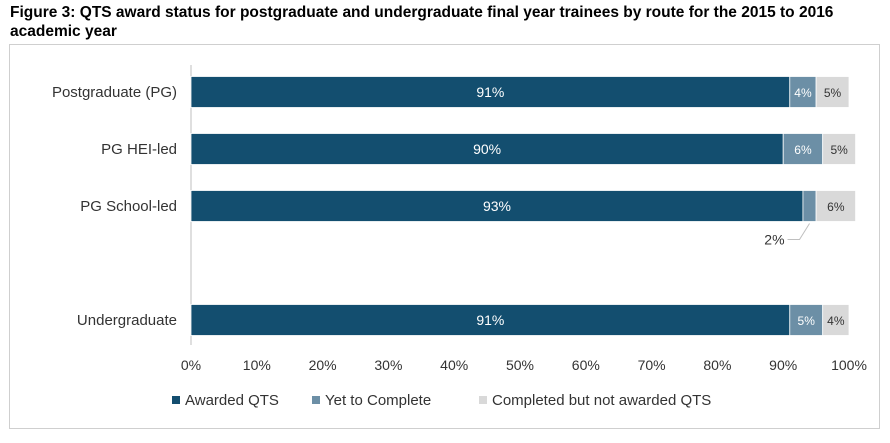 The width and height of the screenshot is (890, 443). I want to click on data-label-awarded-qts-pg-hei-led: 90%, so click(487, 149).